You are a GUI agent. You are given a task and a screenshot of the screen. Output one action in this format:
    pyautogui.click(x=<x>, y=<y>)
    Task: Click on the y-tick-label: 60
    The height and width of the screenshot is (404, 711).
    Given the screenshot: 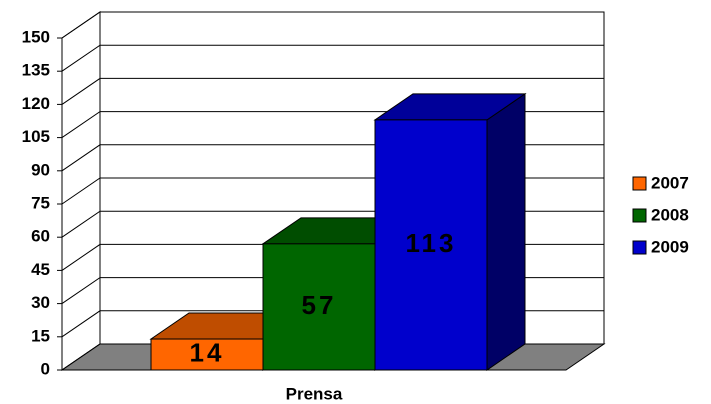 What is the action you would take?
    pyautogui.click(x=40, y=236)
    